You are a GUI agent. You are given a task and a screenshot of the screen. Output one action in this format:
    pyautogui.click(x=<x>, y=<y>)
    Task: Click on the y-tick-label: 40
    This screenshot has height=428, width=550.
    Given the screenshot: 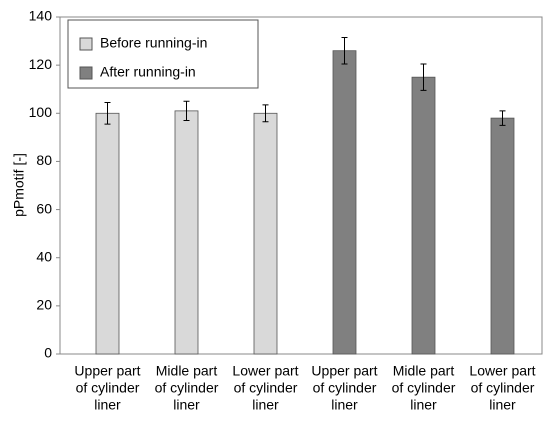 What is the action you would take?
    pyautogui.click(x=44, y=256)
    